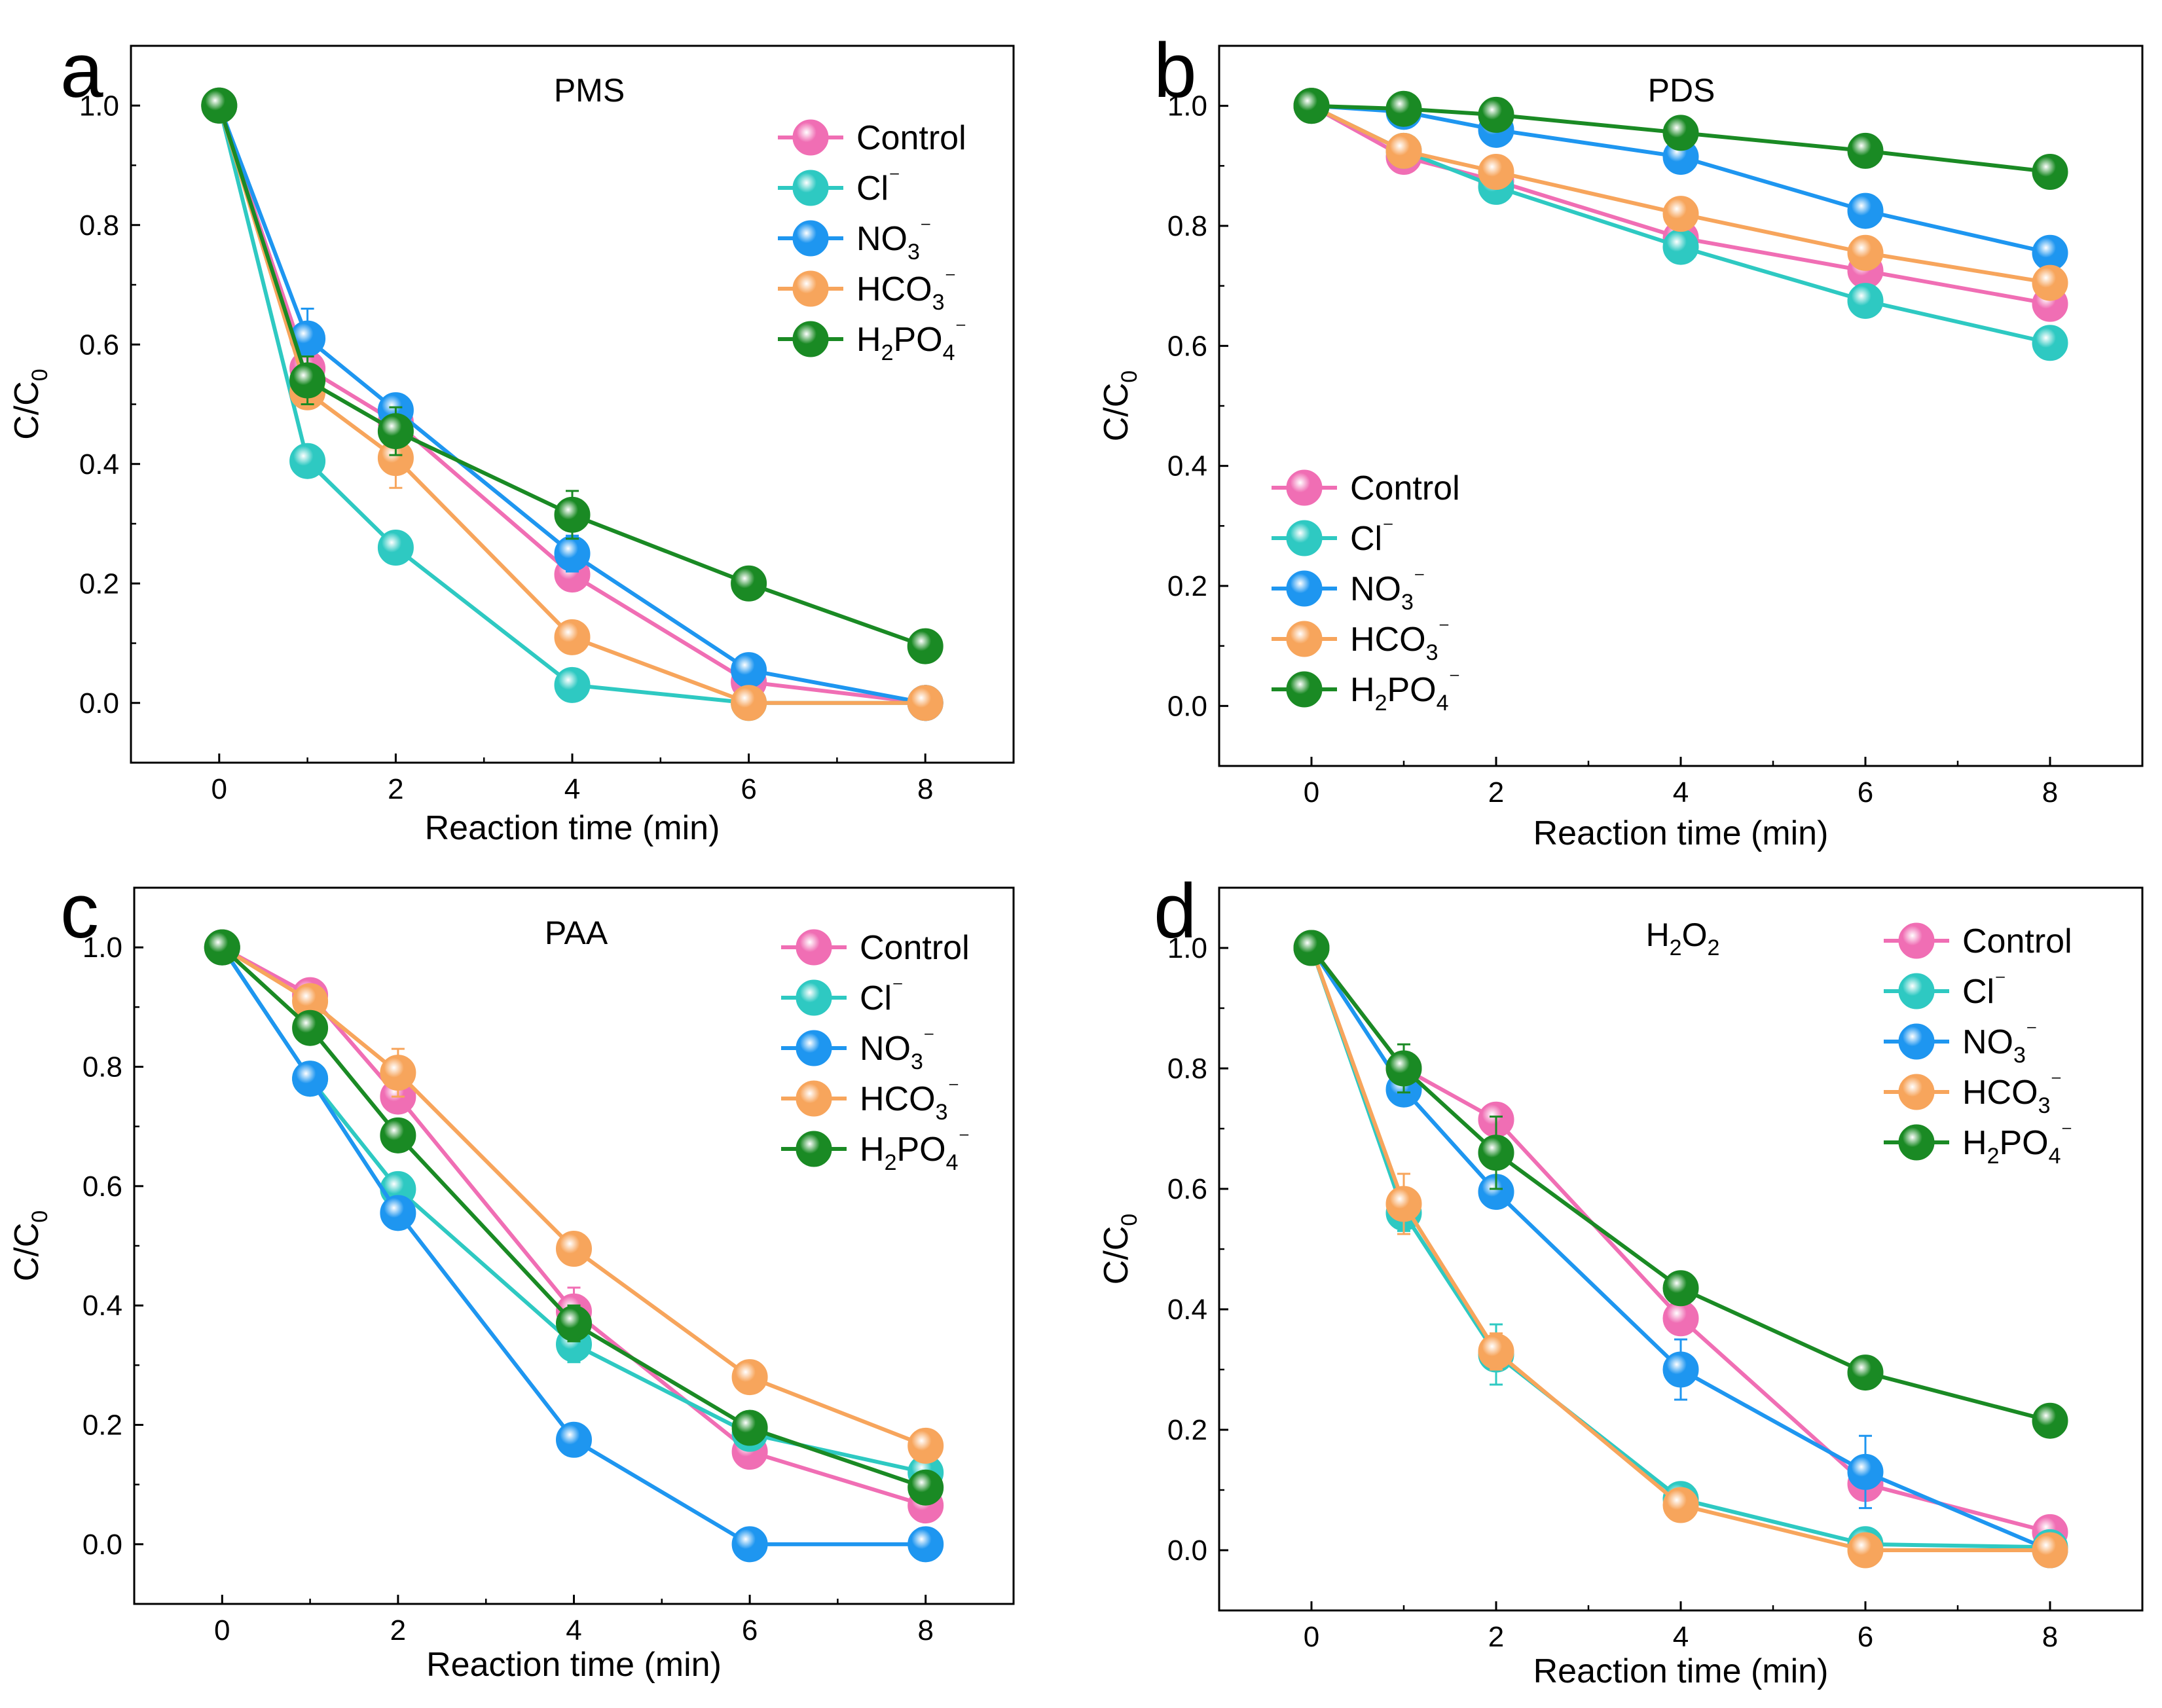  Describe the element at coordinates (576, 933) in the screenshot. I see `panel-title: PAA` at that location.